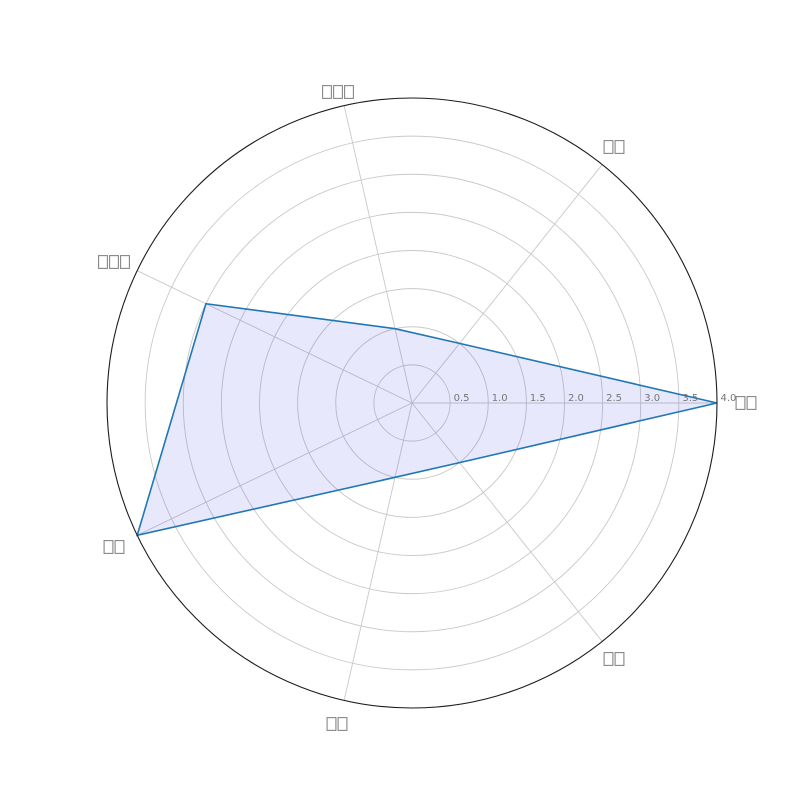 Image resolution: width=800 pixels, height=800 pixels. What do you see at coordinates (576, 398) in the screenshot?
I see `radial-tick-label: 2.0` at bounding box center [576, 398].